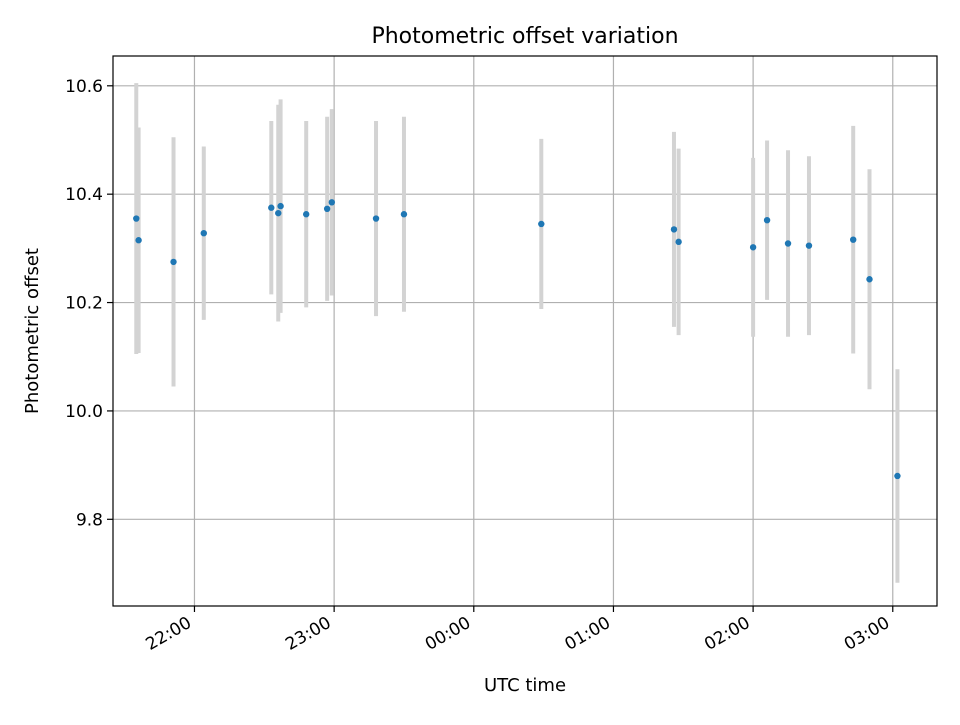 This screenshot has width=960, height=725. I want to click on y-tick-label: 9.8, so click(89, 520).